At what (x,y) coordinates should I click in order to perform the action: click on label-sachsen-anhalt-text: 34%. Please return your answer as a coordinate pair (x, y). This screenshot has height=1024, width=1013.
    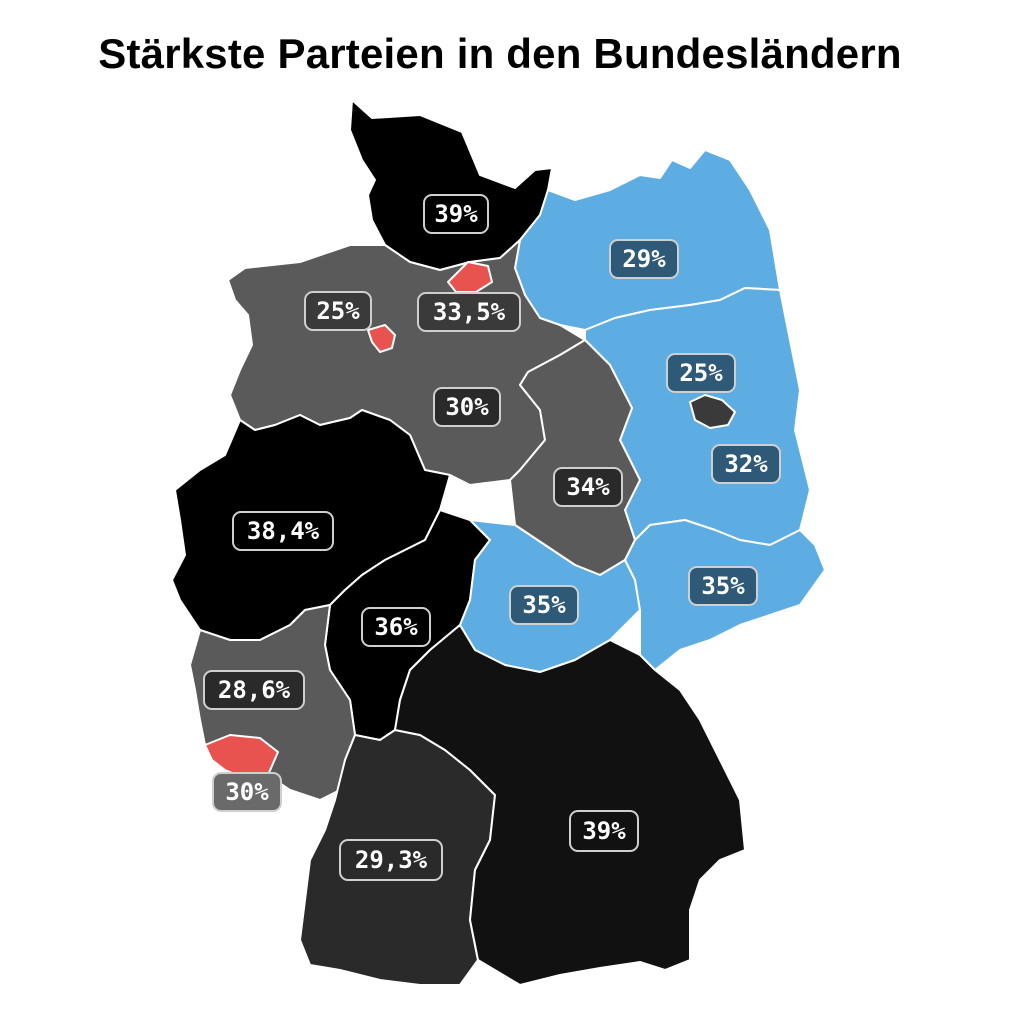
    Looking at the image, I should click on (588, 487).